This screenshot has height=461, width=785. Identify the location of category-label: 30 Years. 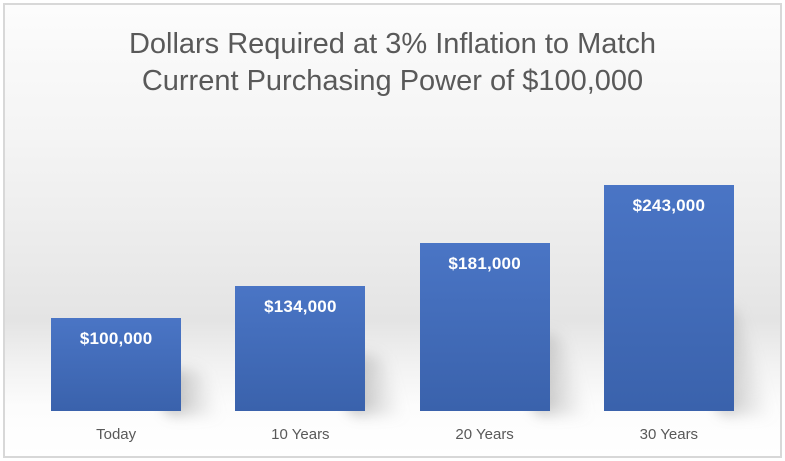
(669, 434).